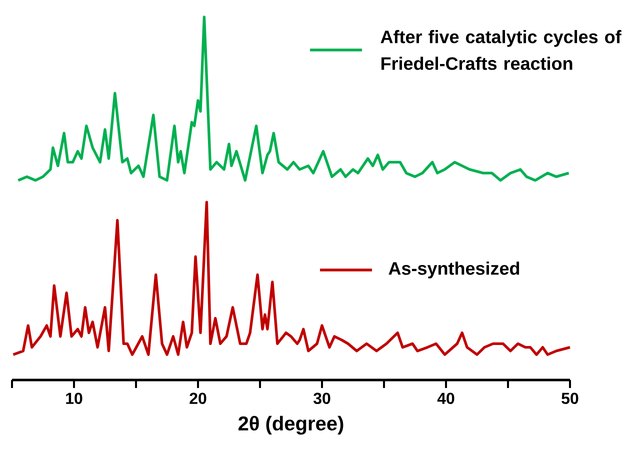  Describe the element at coordinates (291, 425) in the screenshot. I see `x-axis-title: 2θ (degree)` at that location.